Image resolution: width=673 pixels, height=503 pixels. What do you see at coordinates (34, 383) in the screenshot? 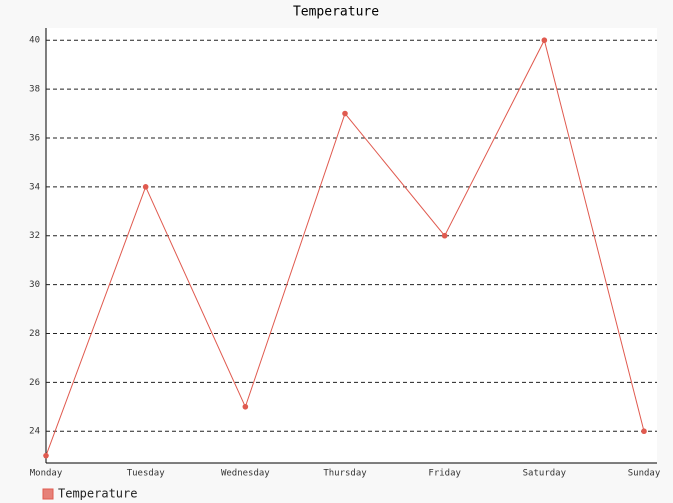
I see `y-tick-label: 26` at bounding box center [34, 383].